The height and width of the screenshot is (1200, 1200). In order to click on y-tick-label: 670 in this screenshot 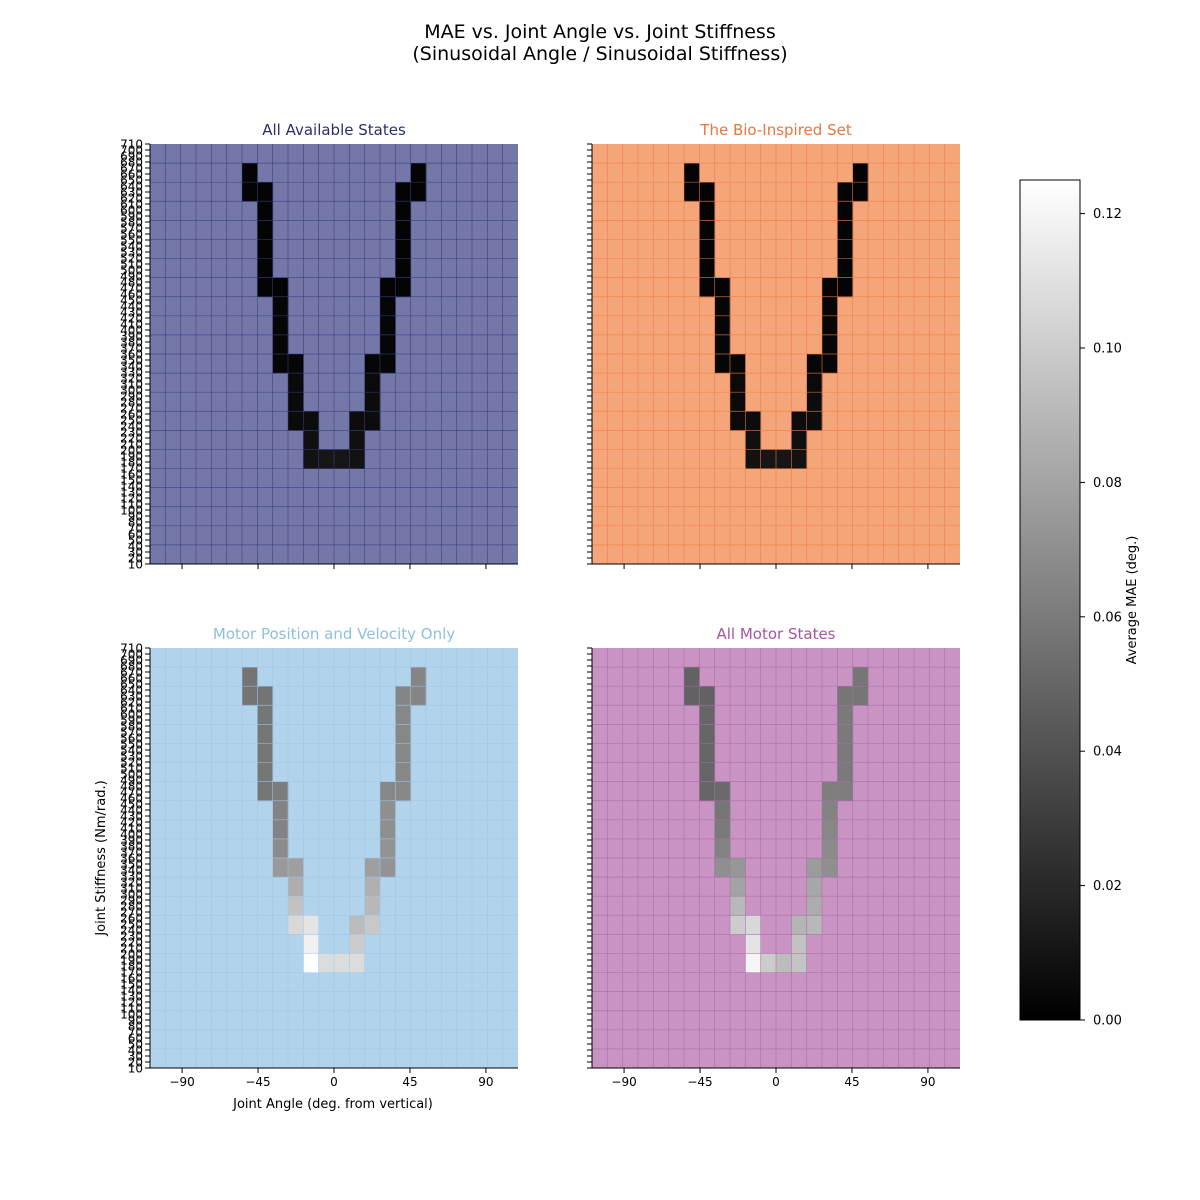, I will do `click(131, 673)`.